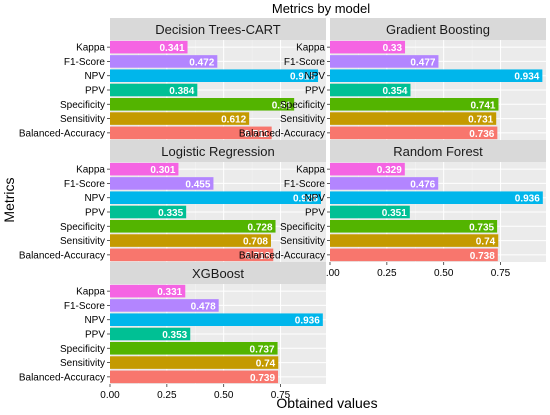 This screenshot has height=415, width=550. What do you see at coordinates (257, 256) in the screenshot?
I see `value-label-balanced-accuracy: 0.718` at bounding box center [257, 256].